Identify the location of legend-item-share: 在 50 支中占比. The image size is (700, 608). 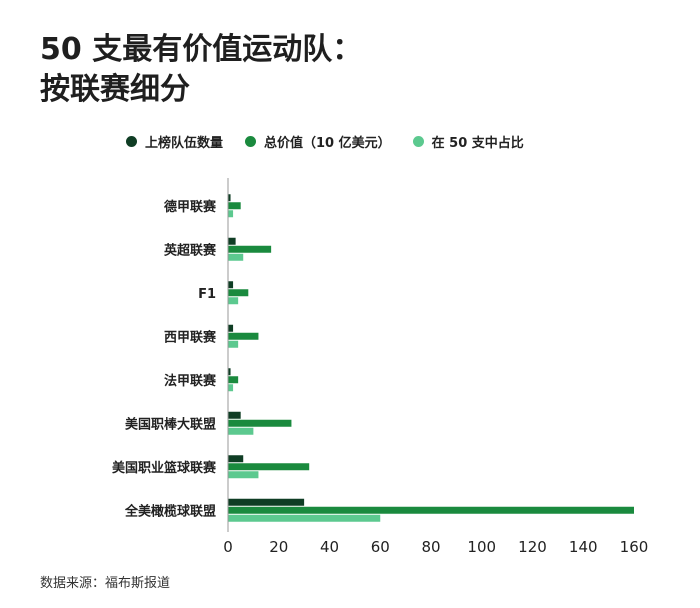
(468, 141).